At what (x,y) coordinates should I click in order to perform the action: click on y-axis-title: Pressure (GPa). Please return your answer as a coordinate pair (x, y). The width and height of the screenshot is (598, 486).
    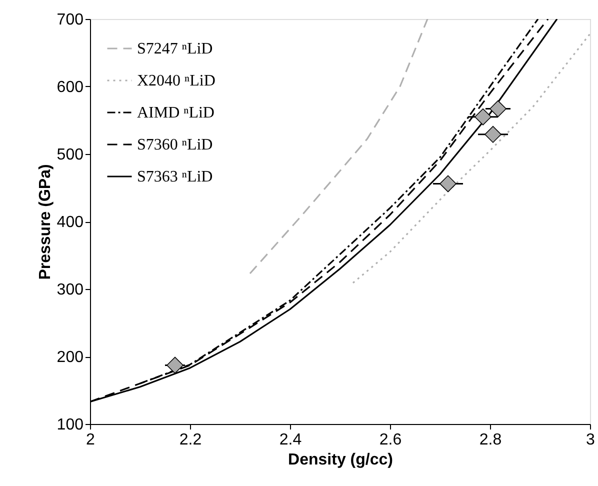
    Looking at the image, I should click on (45, 222).